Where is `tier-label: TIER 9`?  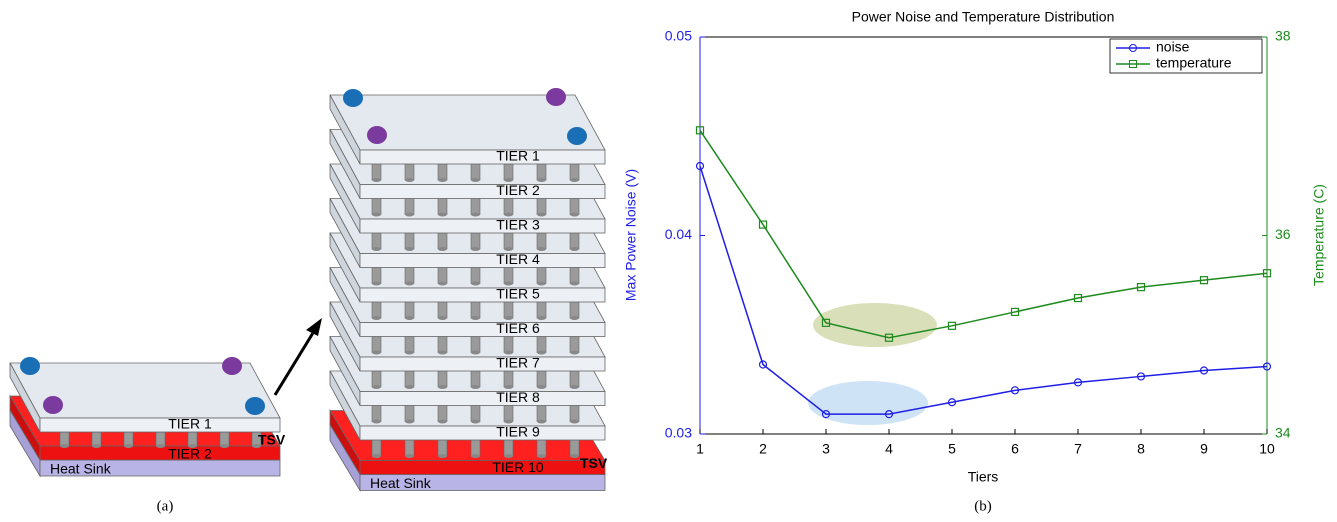 tier-label: TIER 9 is located at coordinates (518, 432).